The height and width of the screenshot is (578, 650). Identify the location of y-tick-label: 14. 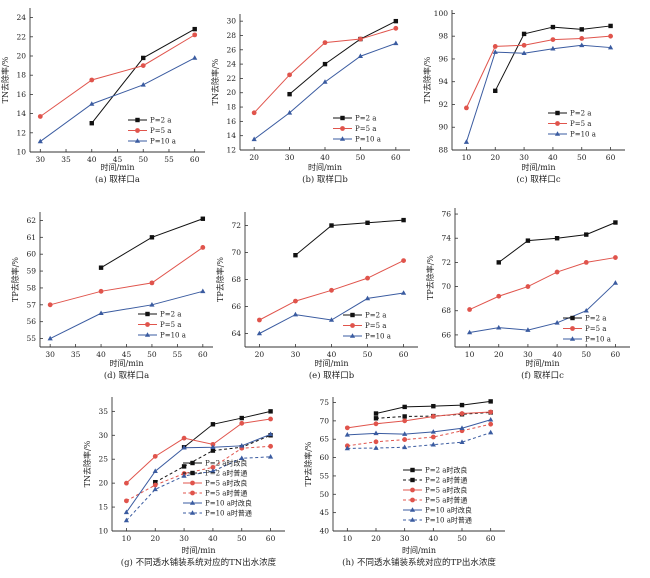
(21, 113).